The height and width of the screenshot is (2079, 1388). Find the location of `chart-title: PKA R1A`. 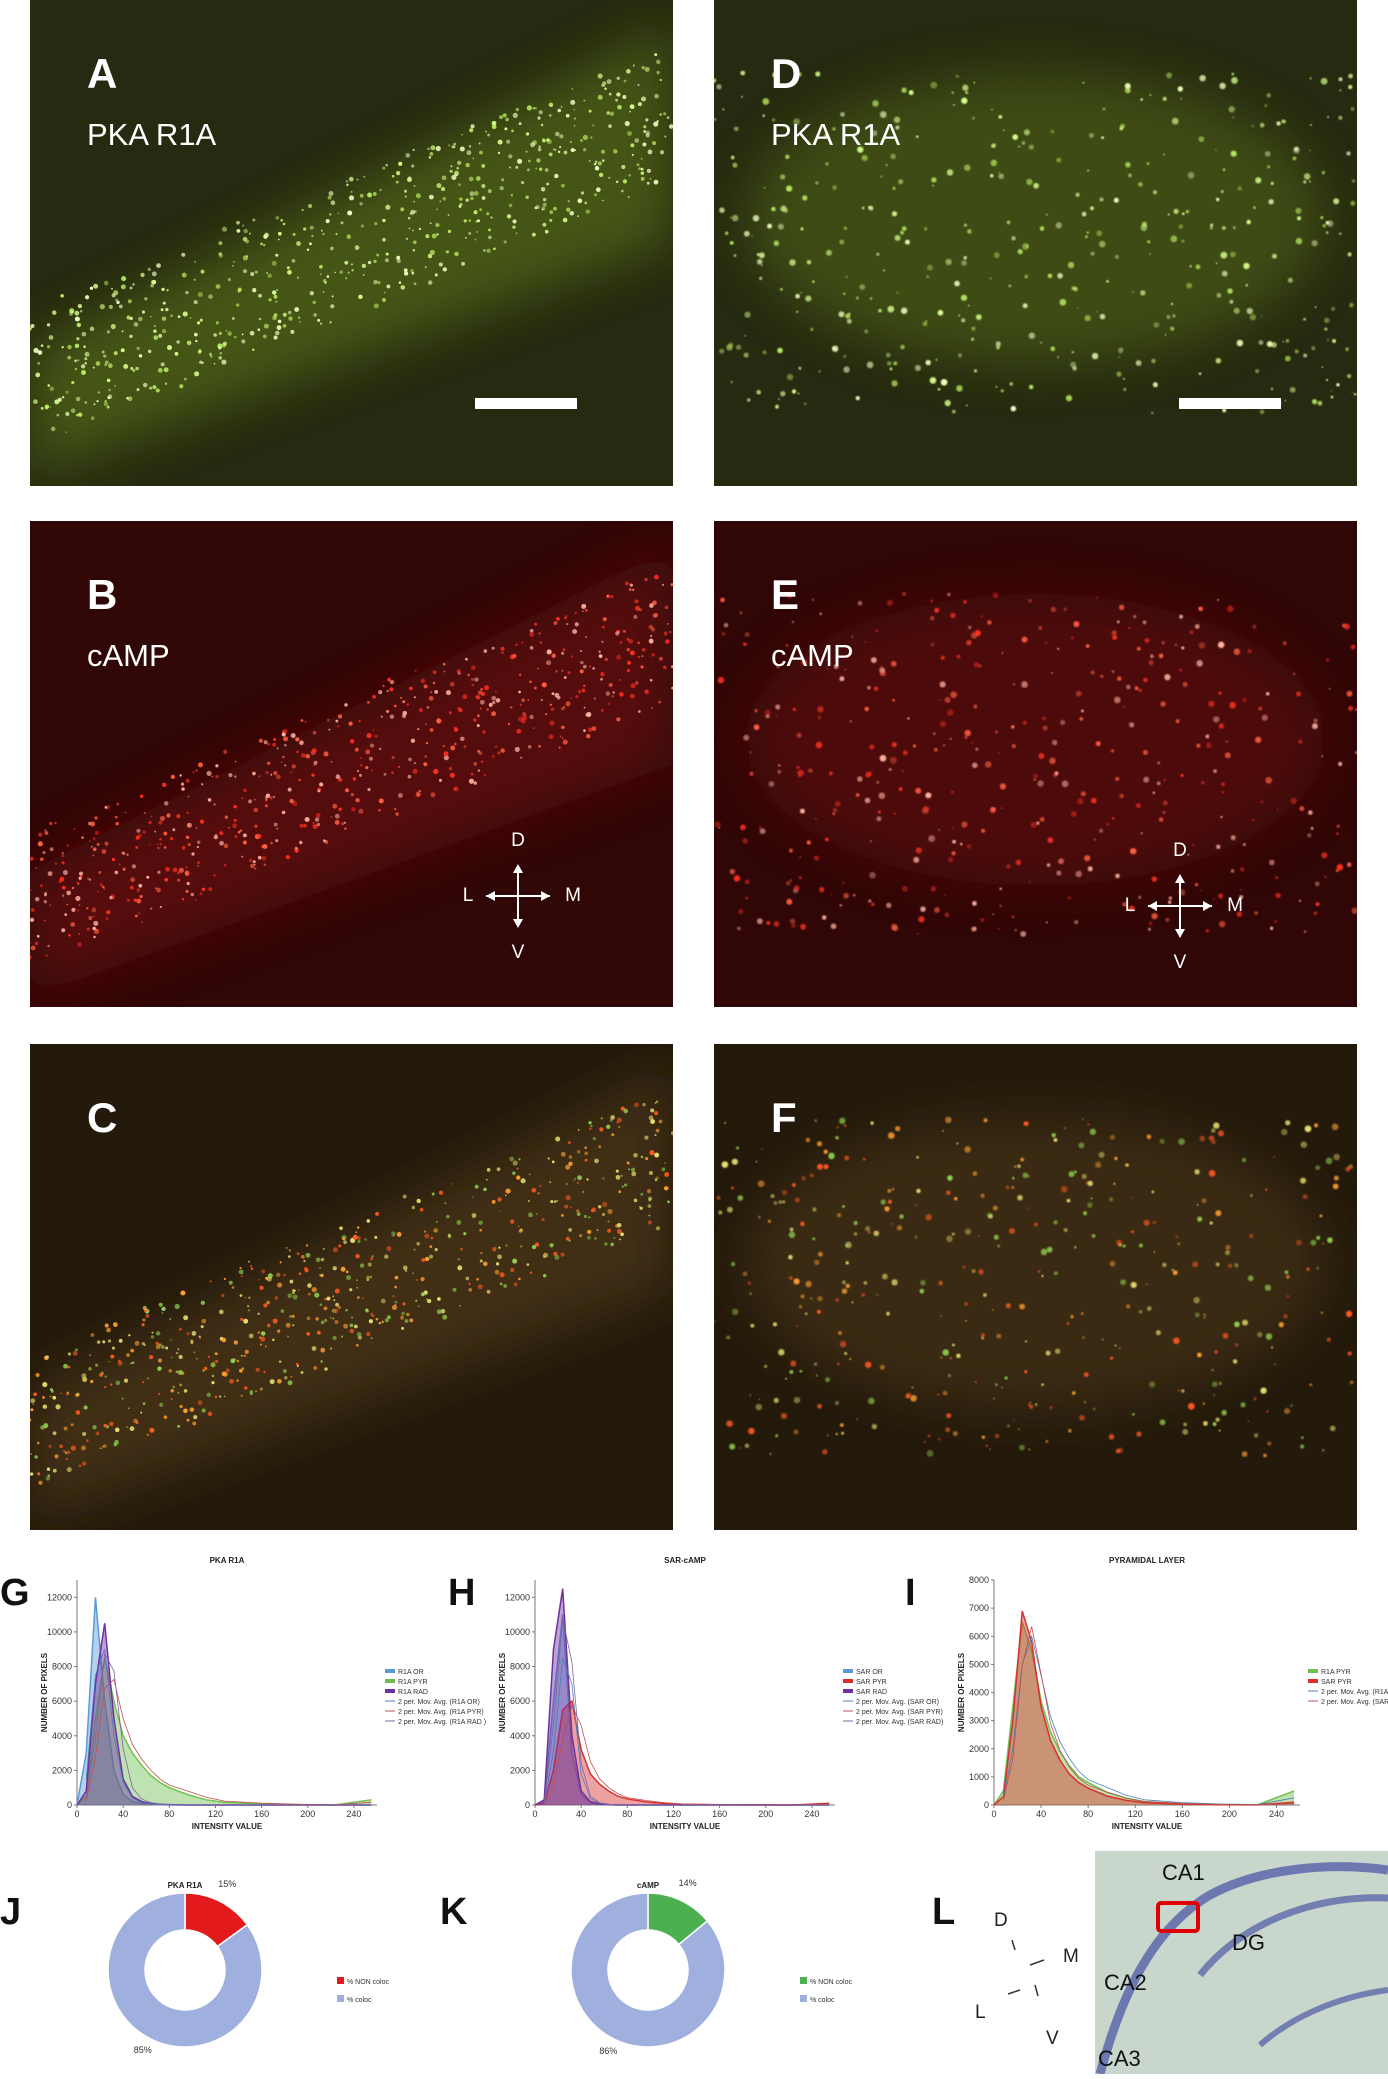

chart-title: PKA R1A is located at coordinates (185, 1885).